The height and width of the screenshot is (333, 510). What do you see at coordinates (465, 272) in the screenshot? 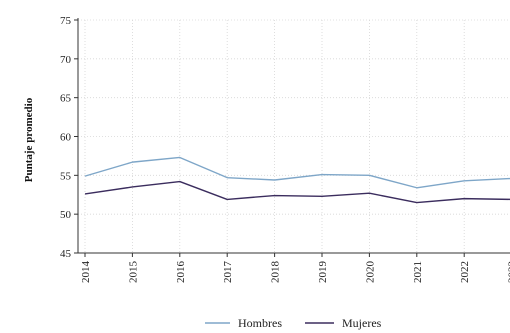
I see `x-tick-label: 2022` at bounding box center [465, 272].